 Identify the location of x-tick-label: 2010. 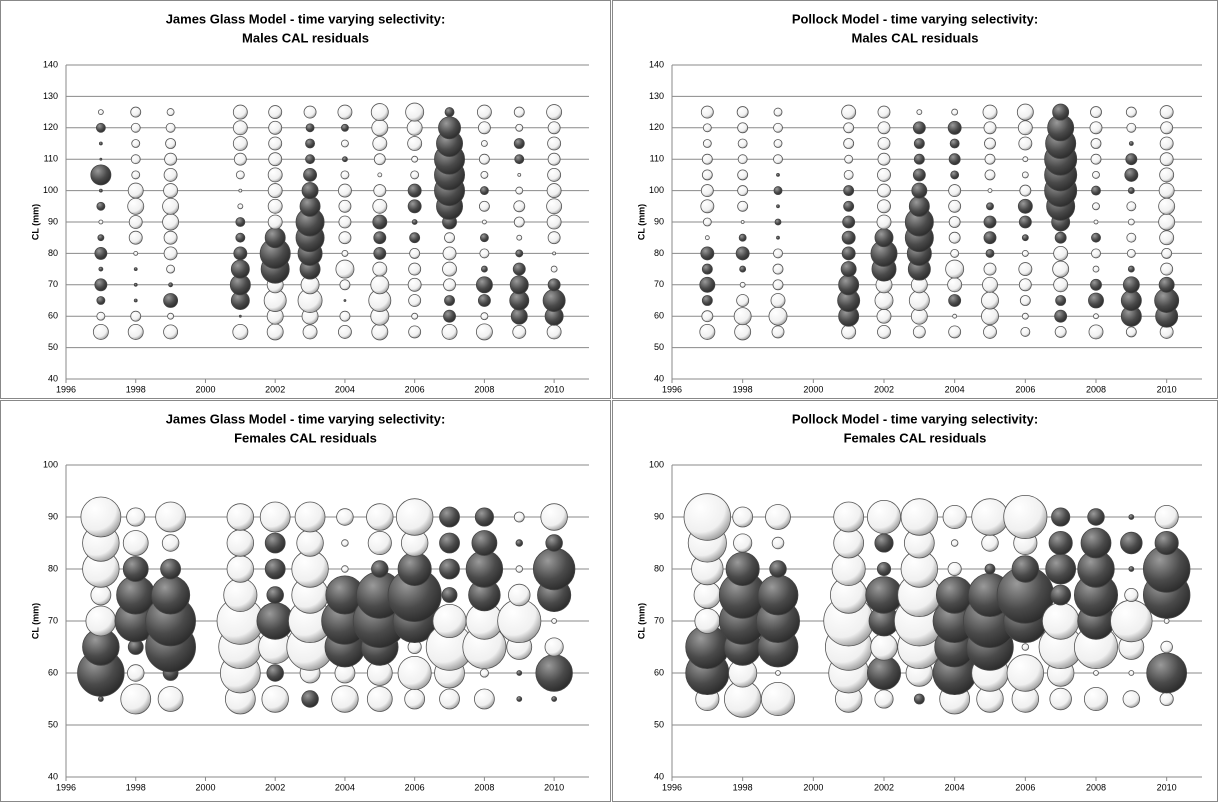
(554, 389).